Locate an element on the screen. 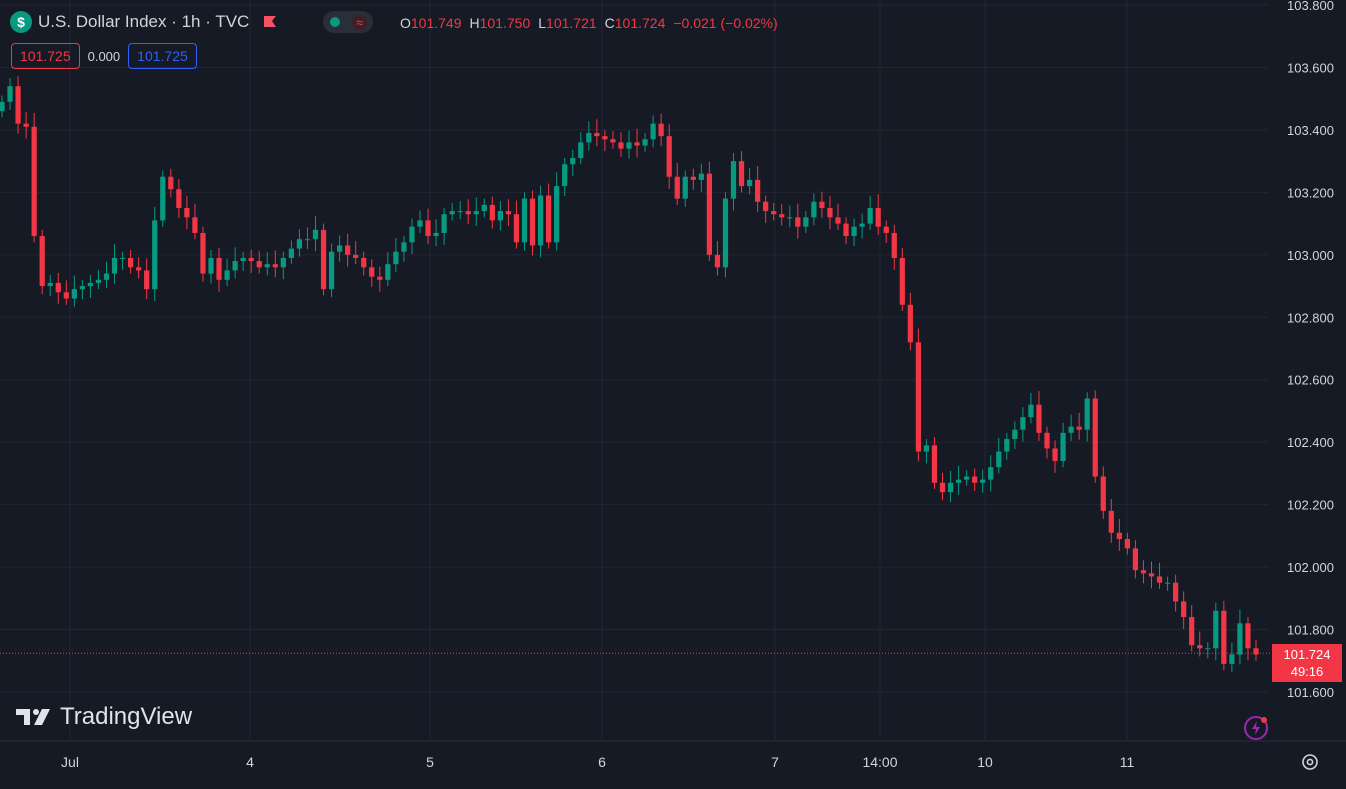  sell-button: 101.725 is located at coordinates (45, 56).